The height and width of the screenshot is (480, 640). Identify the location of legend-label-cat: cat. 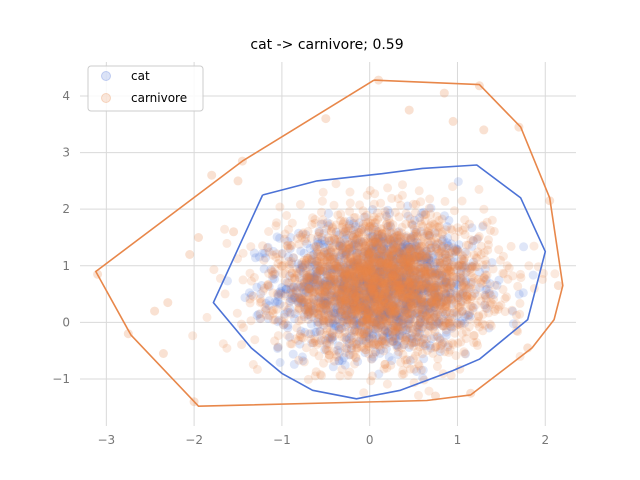
(140, 76).